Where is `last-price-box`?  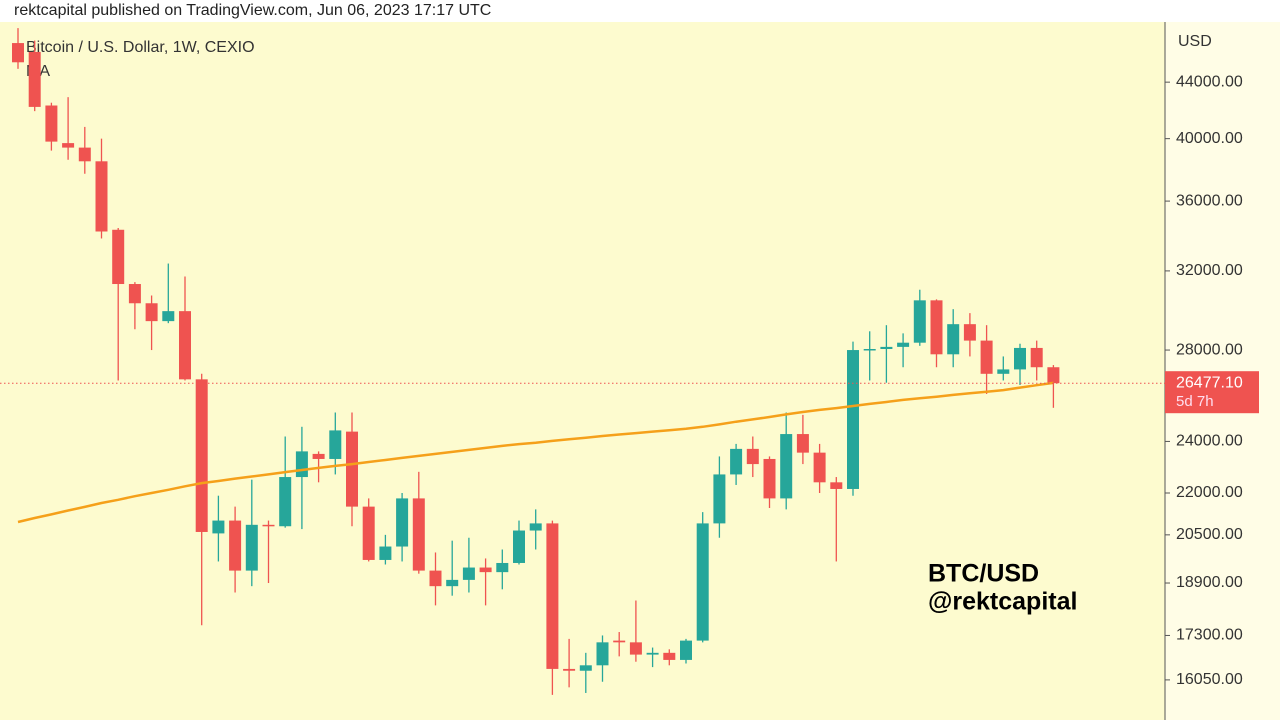
last-price-box is located at coordinates (1212, 392).